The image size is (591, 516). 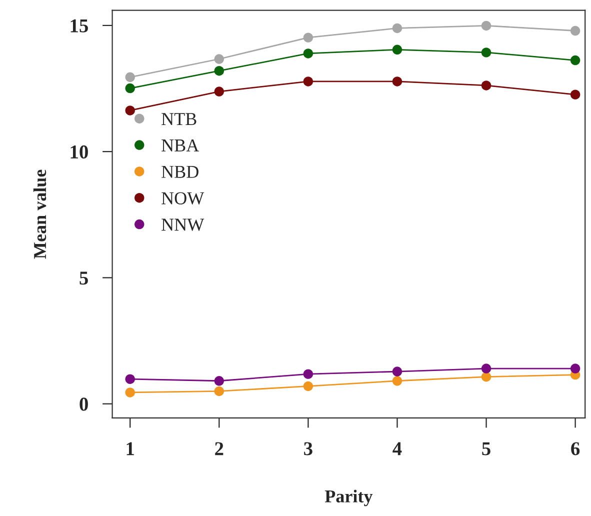 What do you see at coordinates (308, 449) in the screenshot?
I see `x-tick-label: 3` at bounding box center [308, 449].